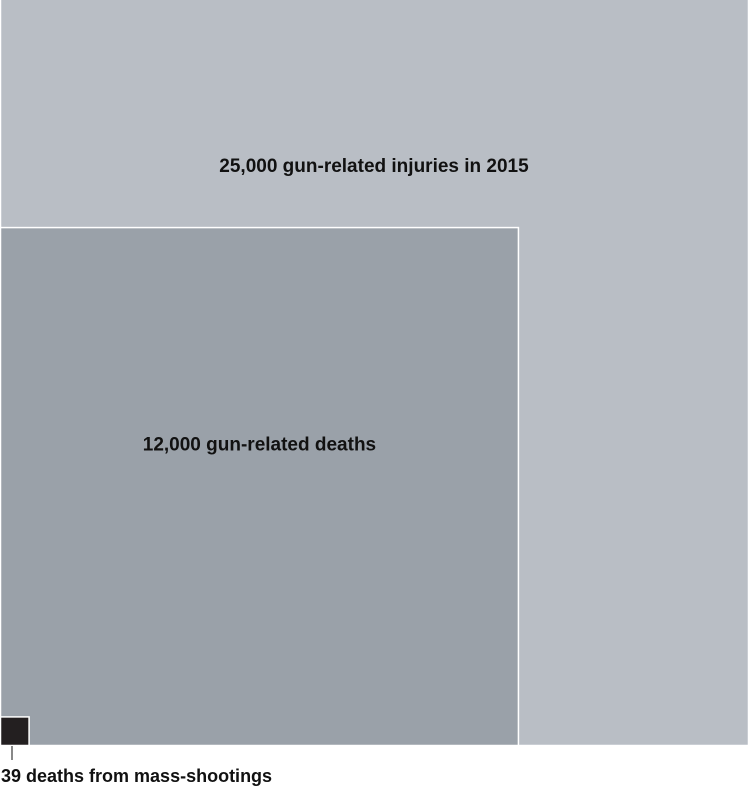 This screenshot has width=749, height=795. What do you see at coordinates (136, 776) in the screenshot?
I see `mass-shootings-label: 39 deaths from mass-shootings` at bounding box center [136, 776].